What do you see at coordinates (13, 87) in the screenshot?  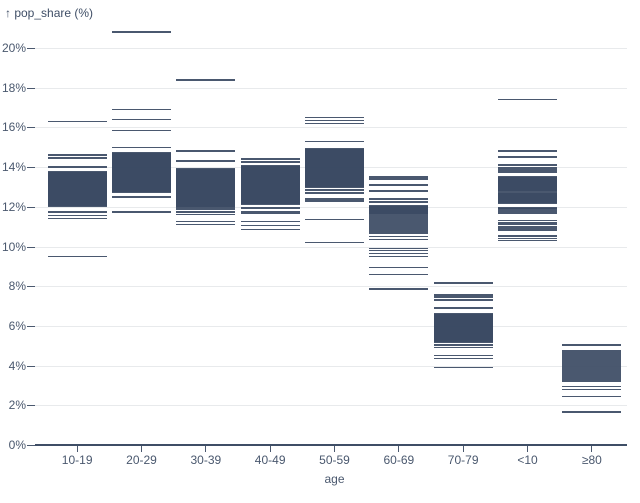 I see `y-tick-label: 18%` at bounding box center [13, 87].